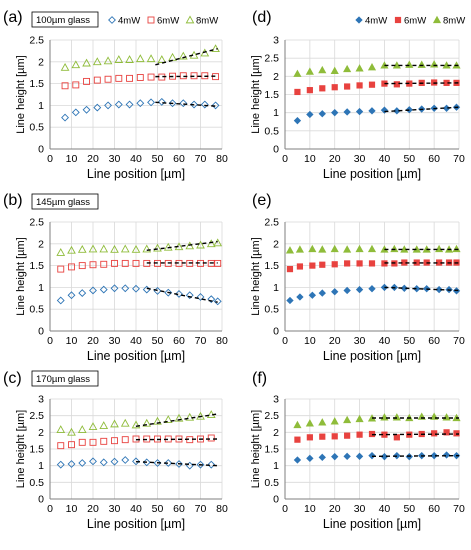 The image size is (471, 550). I want to click on y-tick-label: 2, so click(41, 244).